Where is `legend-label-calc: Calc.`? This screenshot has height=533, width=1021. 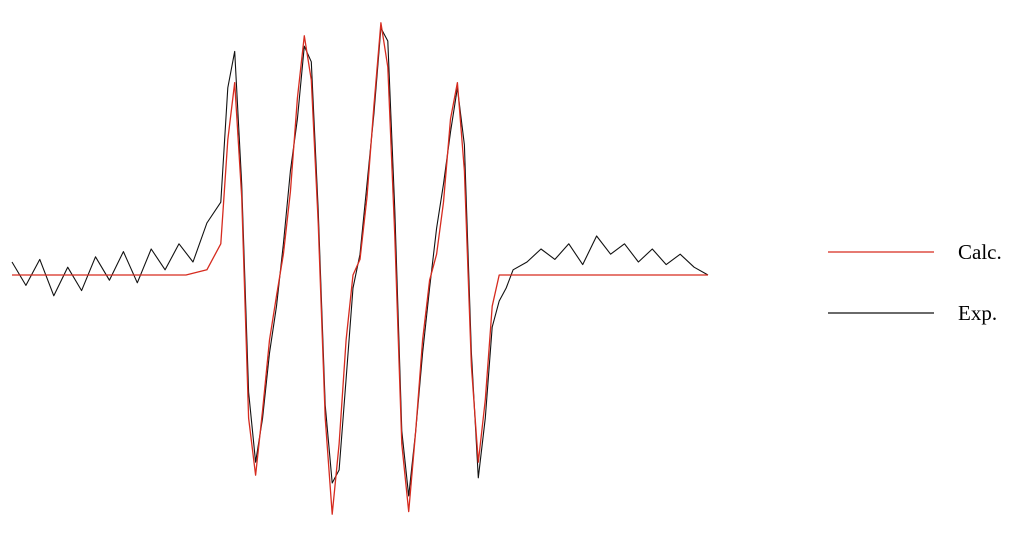
legend-label-calc: Calc. is located at coordinates (980, 252).